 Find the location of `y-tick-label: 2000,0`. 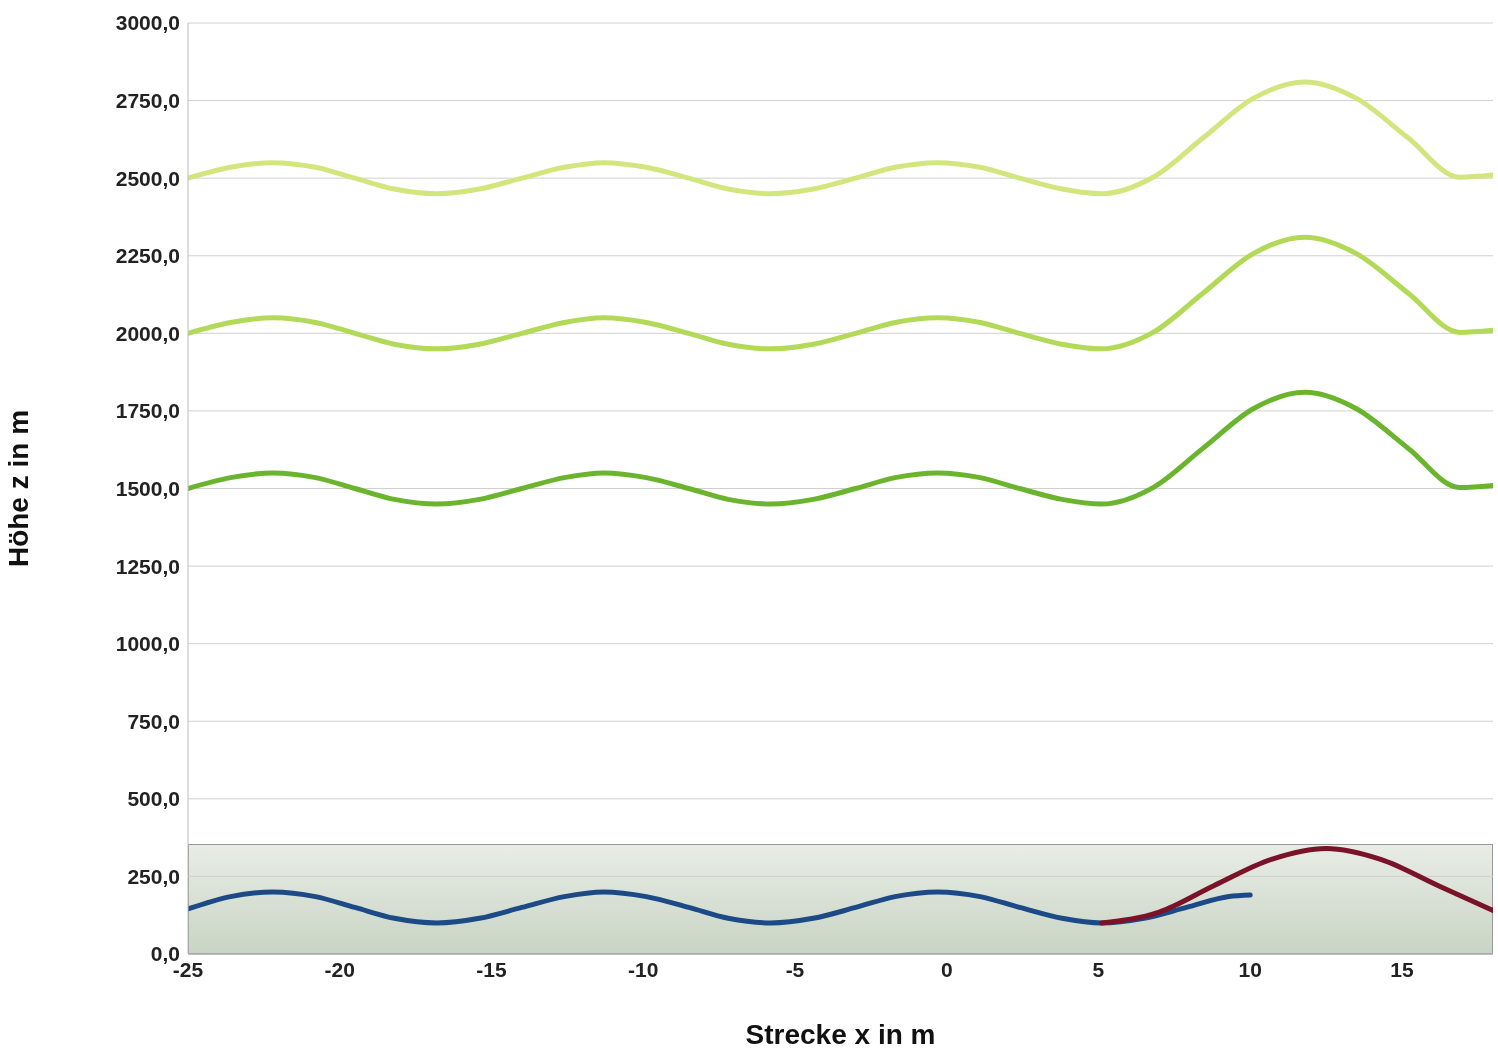

y-tick-label: 2000,0 is located at coordinates (147, 333).